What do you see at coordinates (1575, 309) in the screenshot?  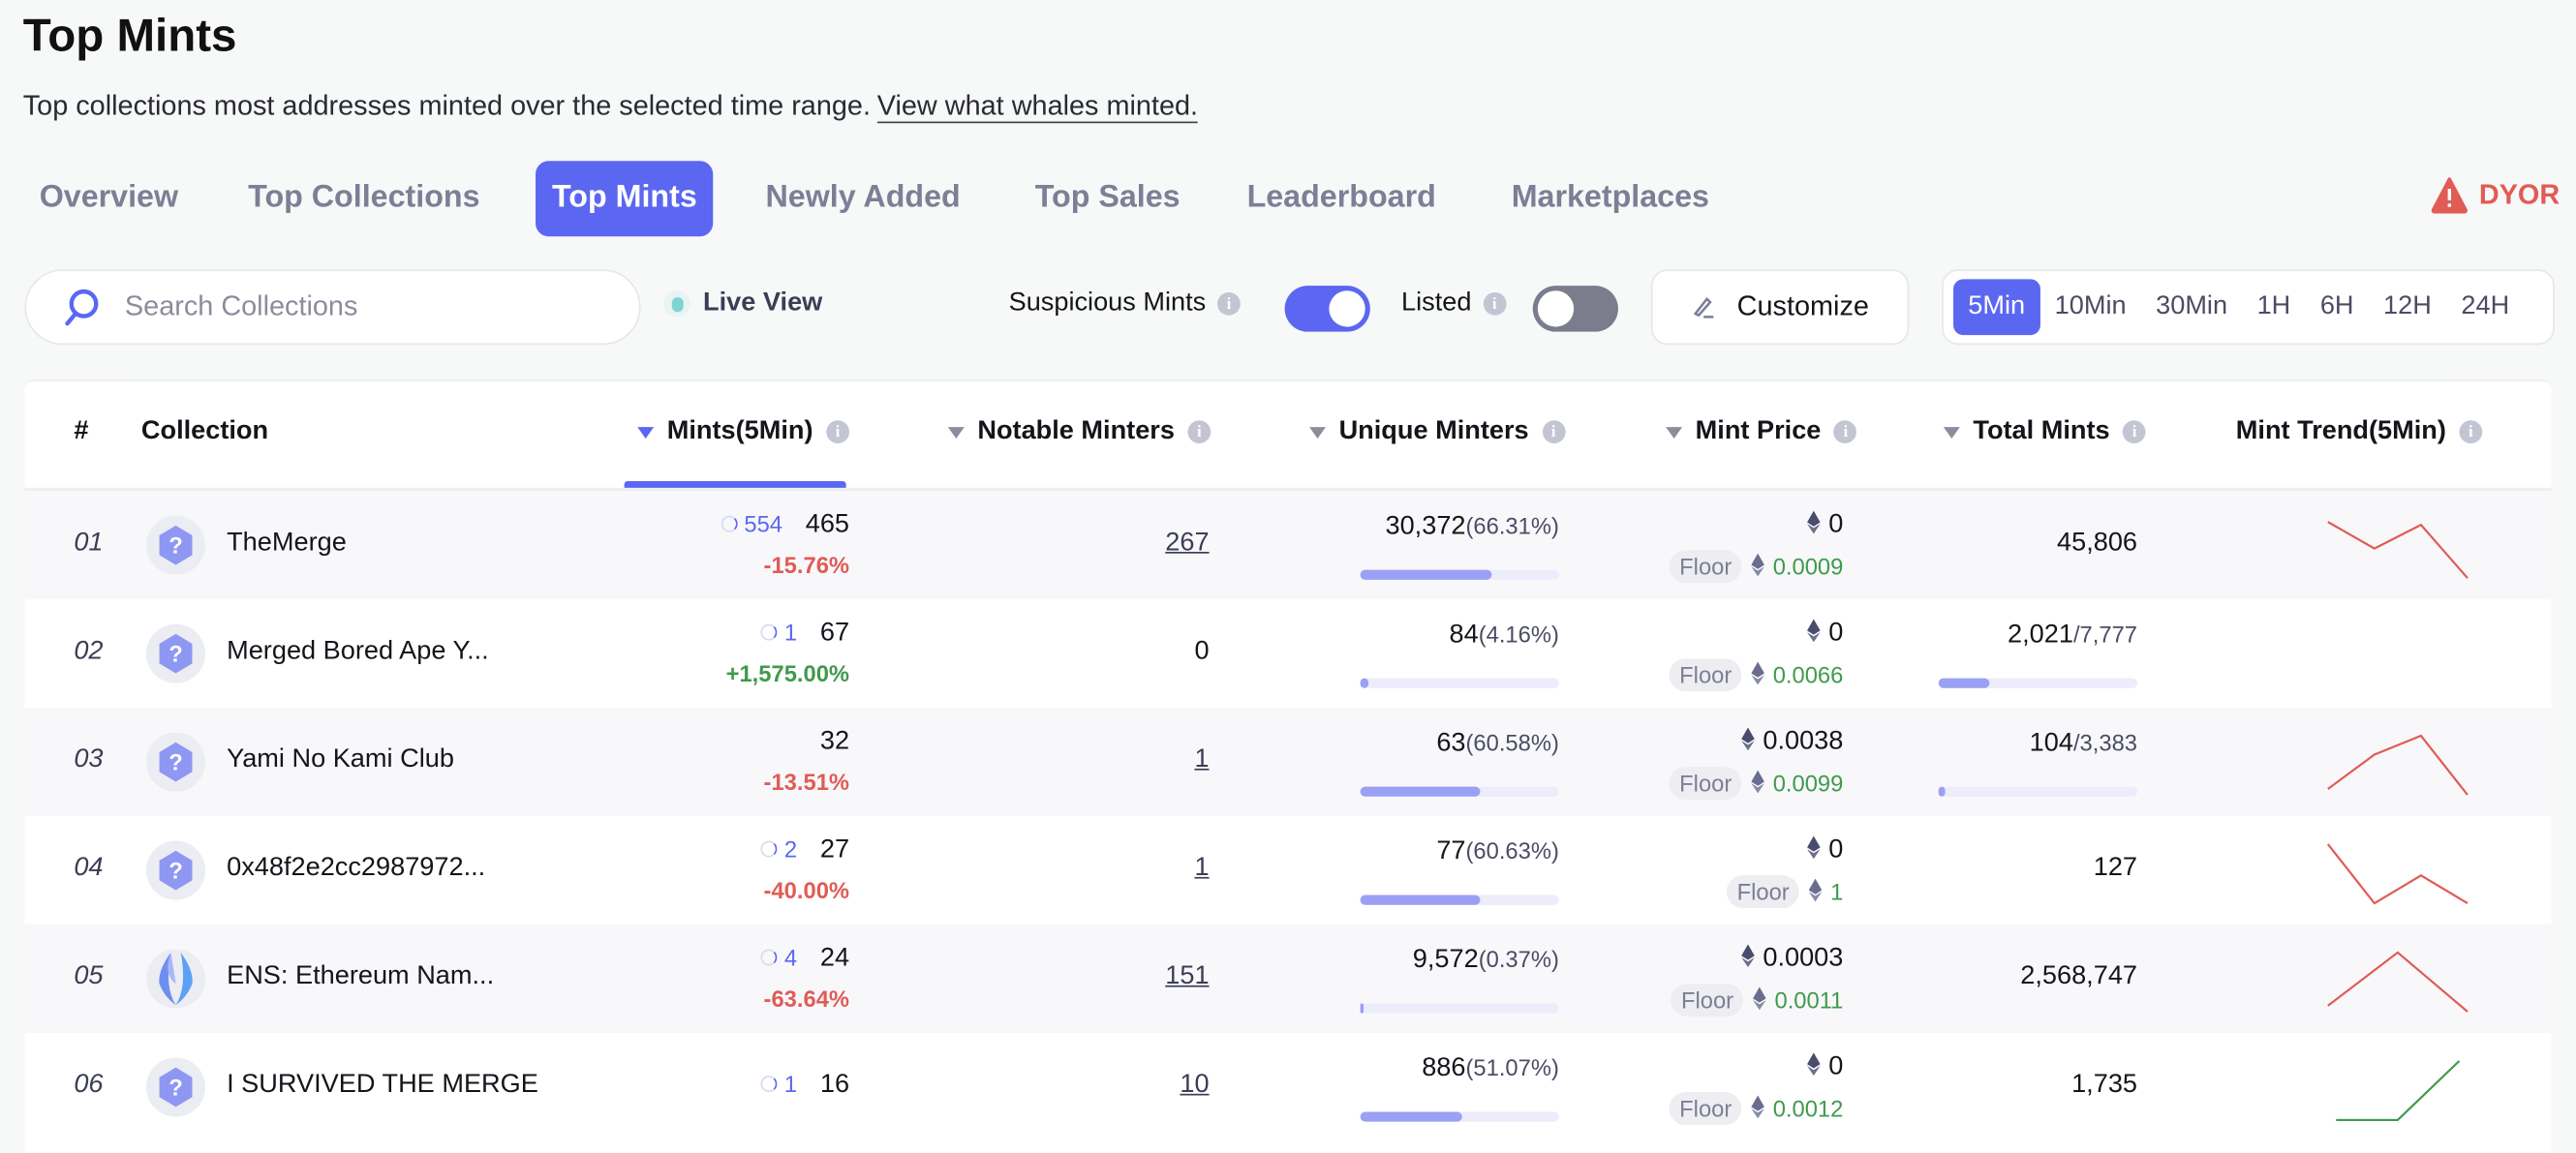 I see `listed-toggle` at bounding box center [1575, 309].